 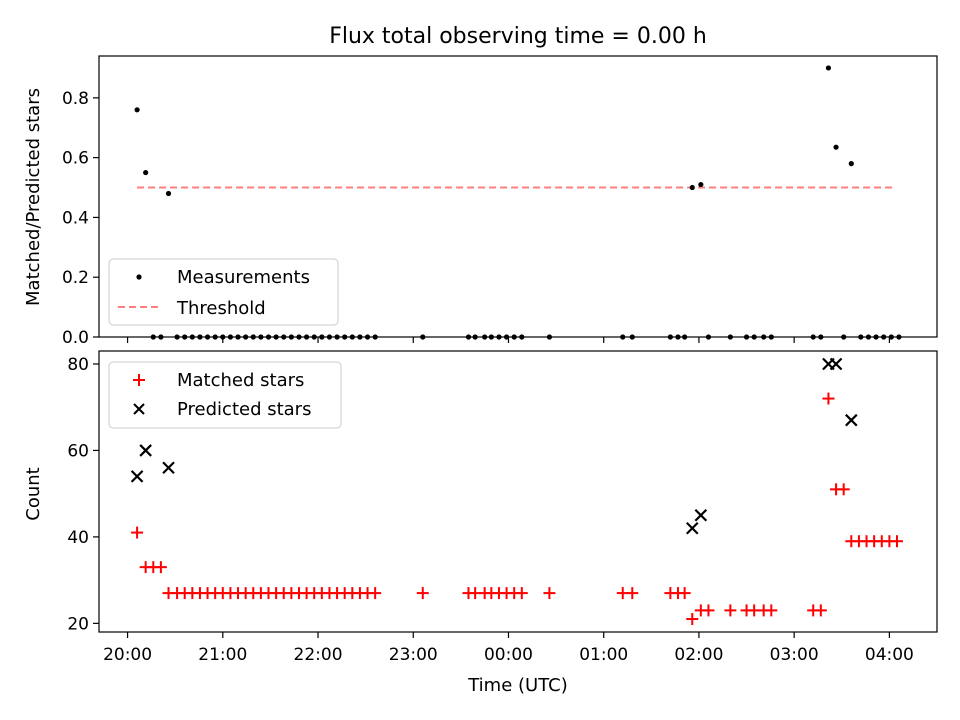 I want to click on x-tick-label: 01:00, so click(x=603, y=655).